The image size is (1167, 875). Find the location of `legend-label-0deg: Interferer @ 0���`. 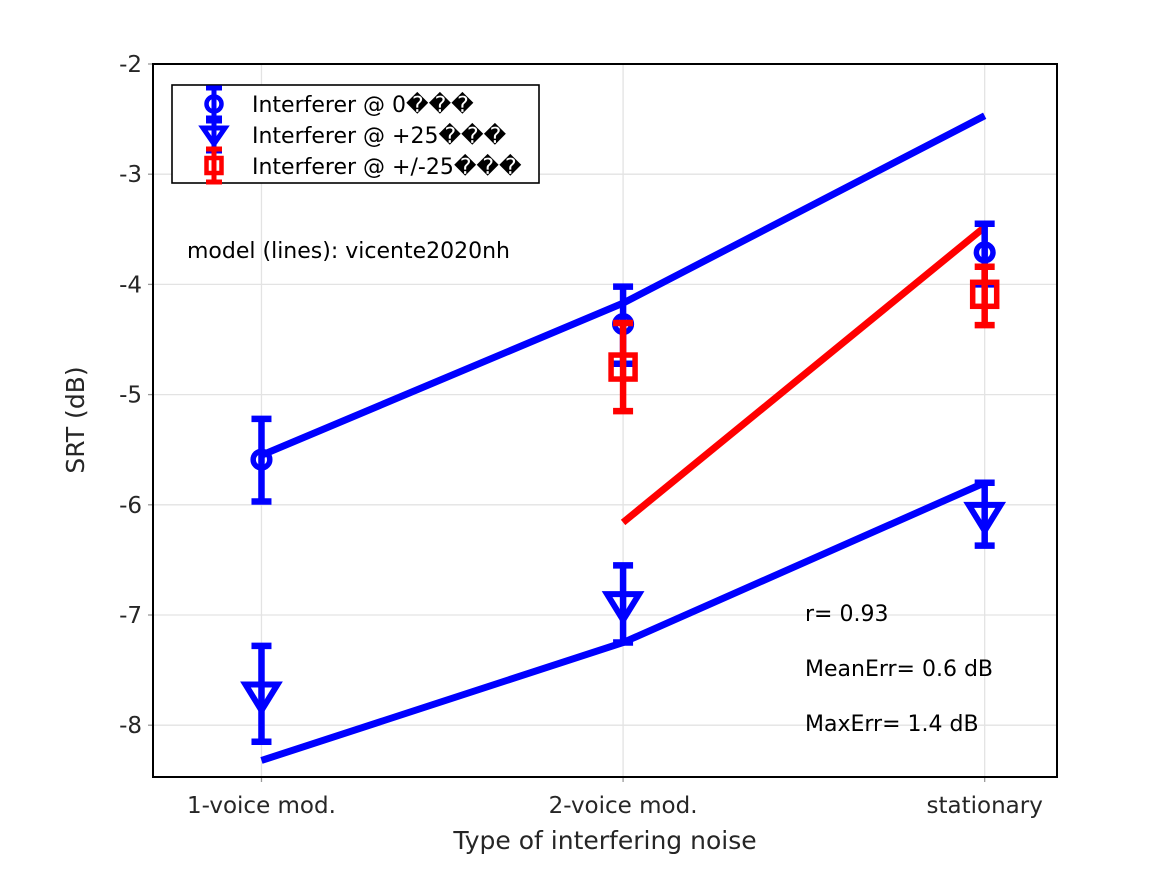

legend-label-0deg: Interferer @ 0��� is located at coordinates (363, 104).